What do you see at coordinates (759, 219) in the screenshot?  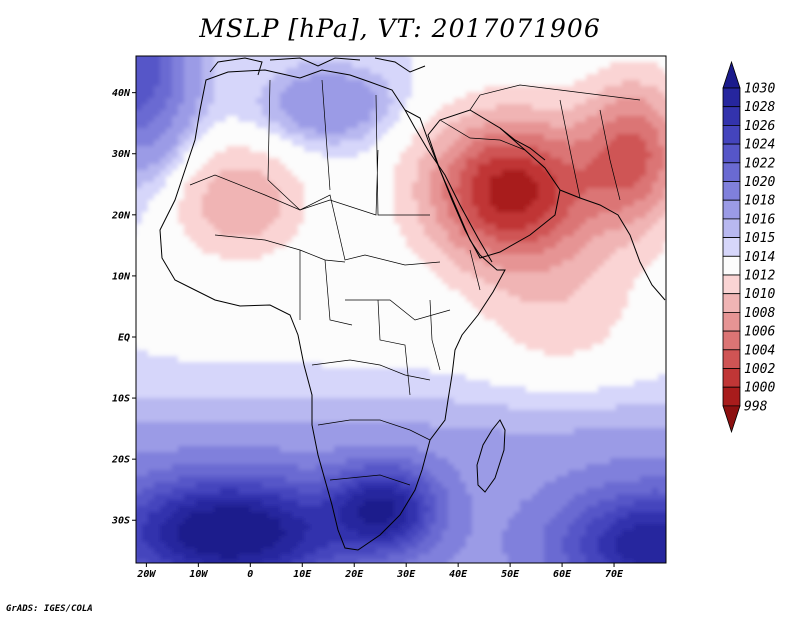 I see `colorbar-label: 1016` at bounding box center [759, 219].